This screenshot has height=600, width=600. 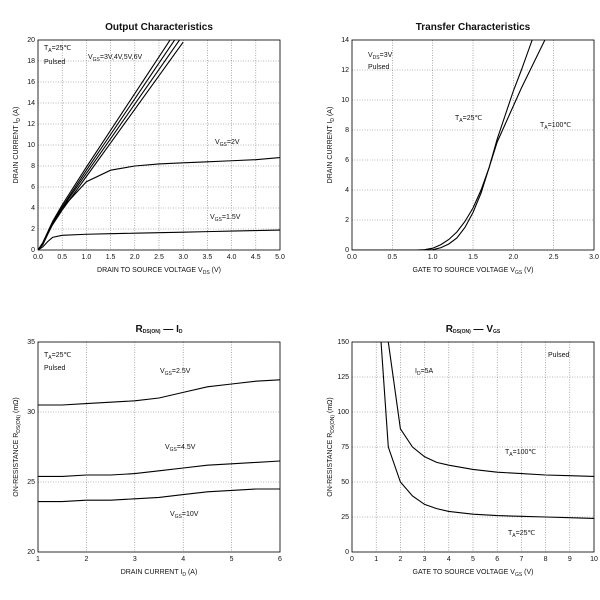 What do you see at coordinates (208, 257) in the screenshot?
I see `x-tick-label: 3.5` at bounding box center [208, 257].